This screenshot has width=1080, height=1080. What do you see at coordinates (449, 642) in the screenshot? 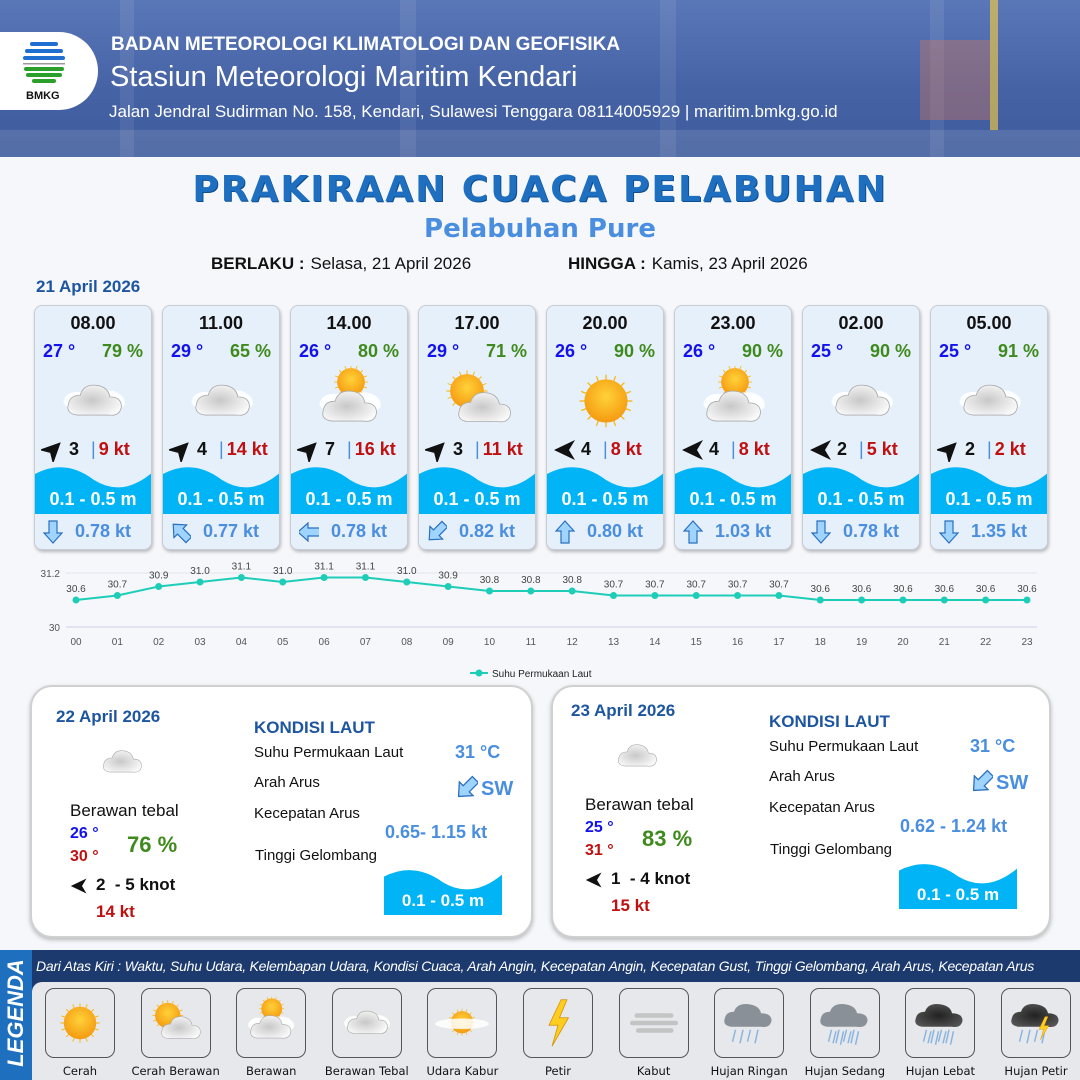
I see `x-tick-label: 09` at bounding box center [449, 642].